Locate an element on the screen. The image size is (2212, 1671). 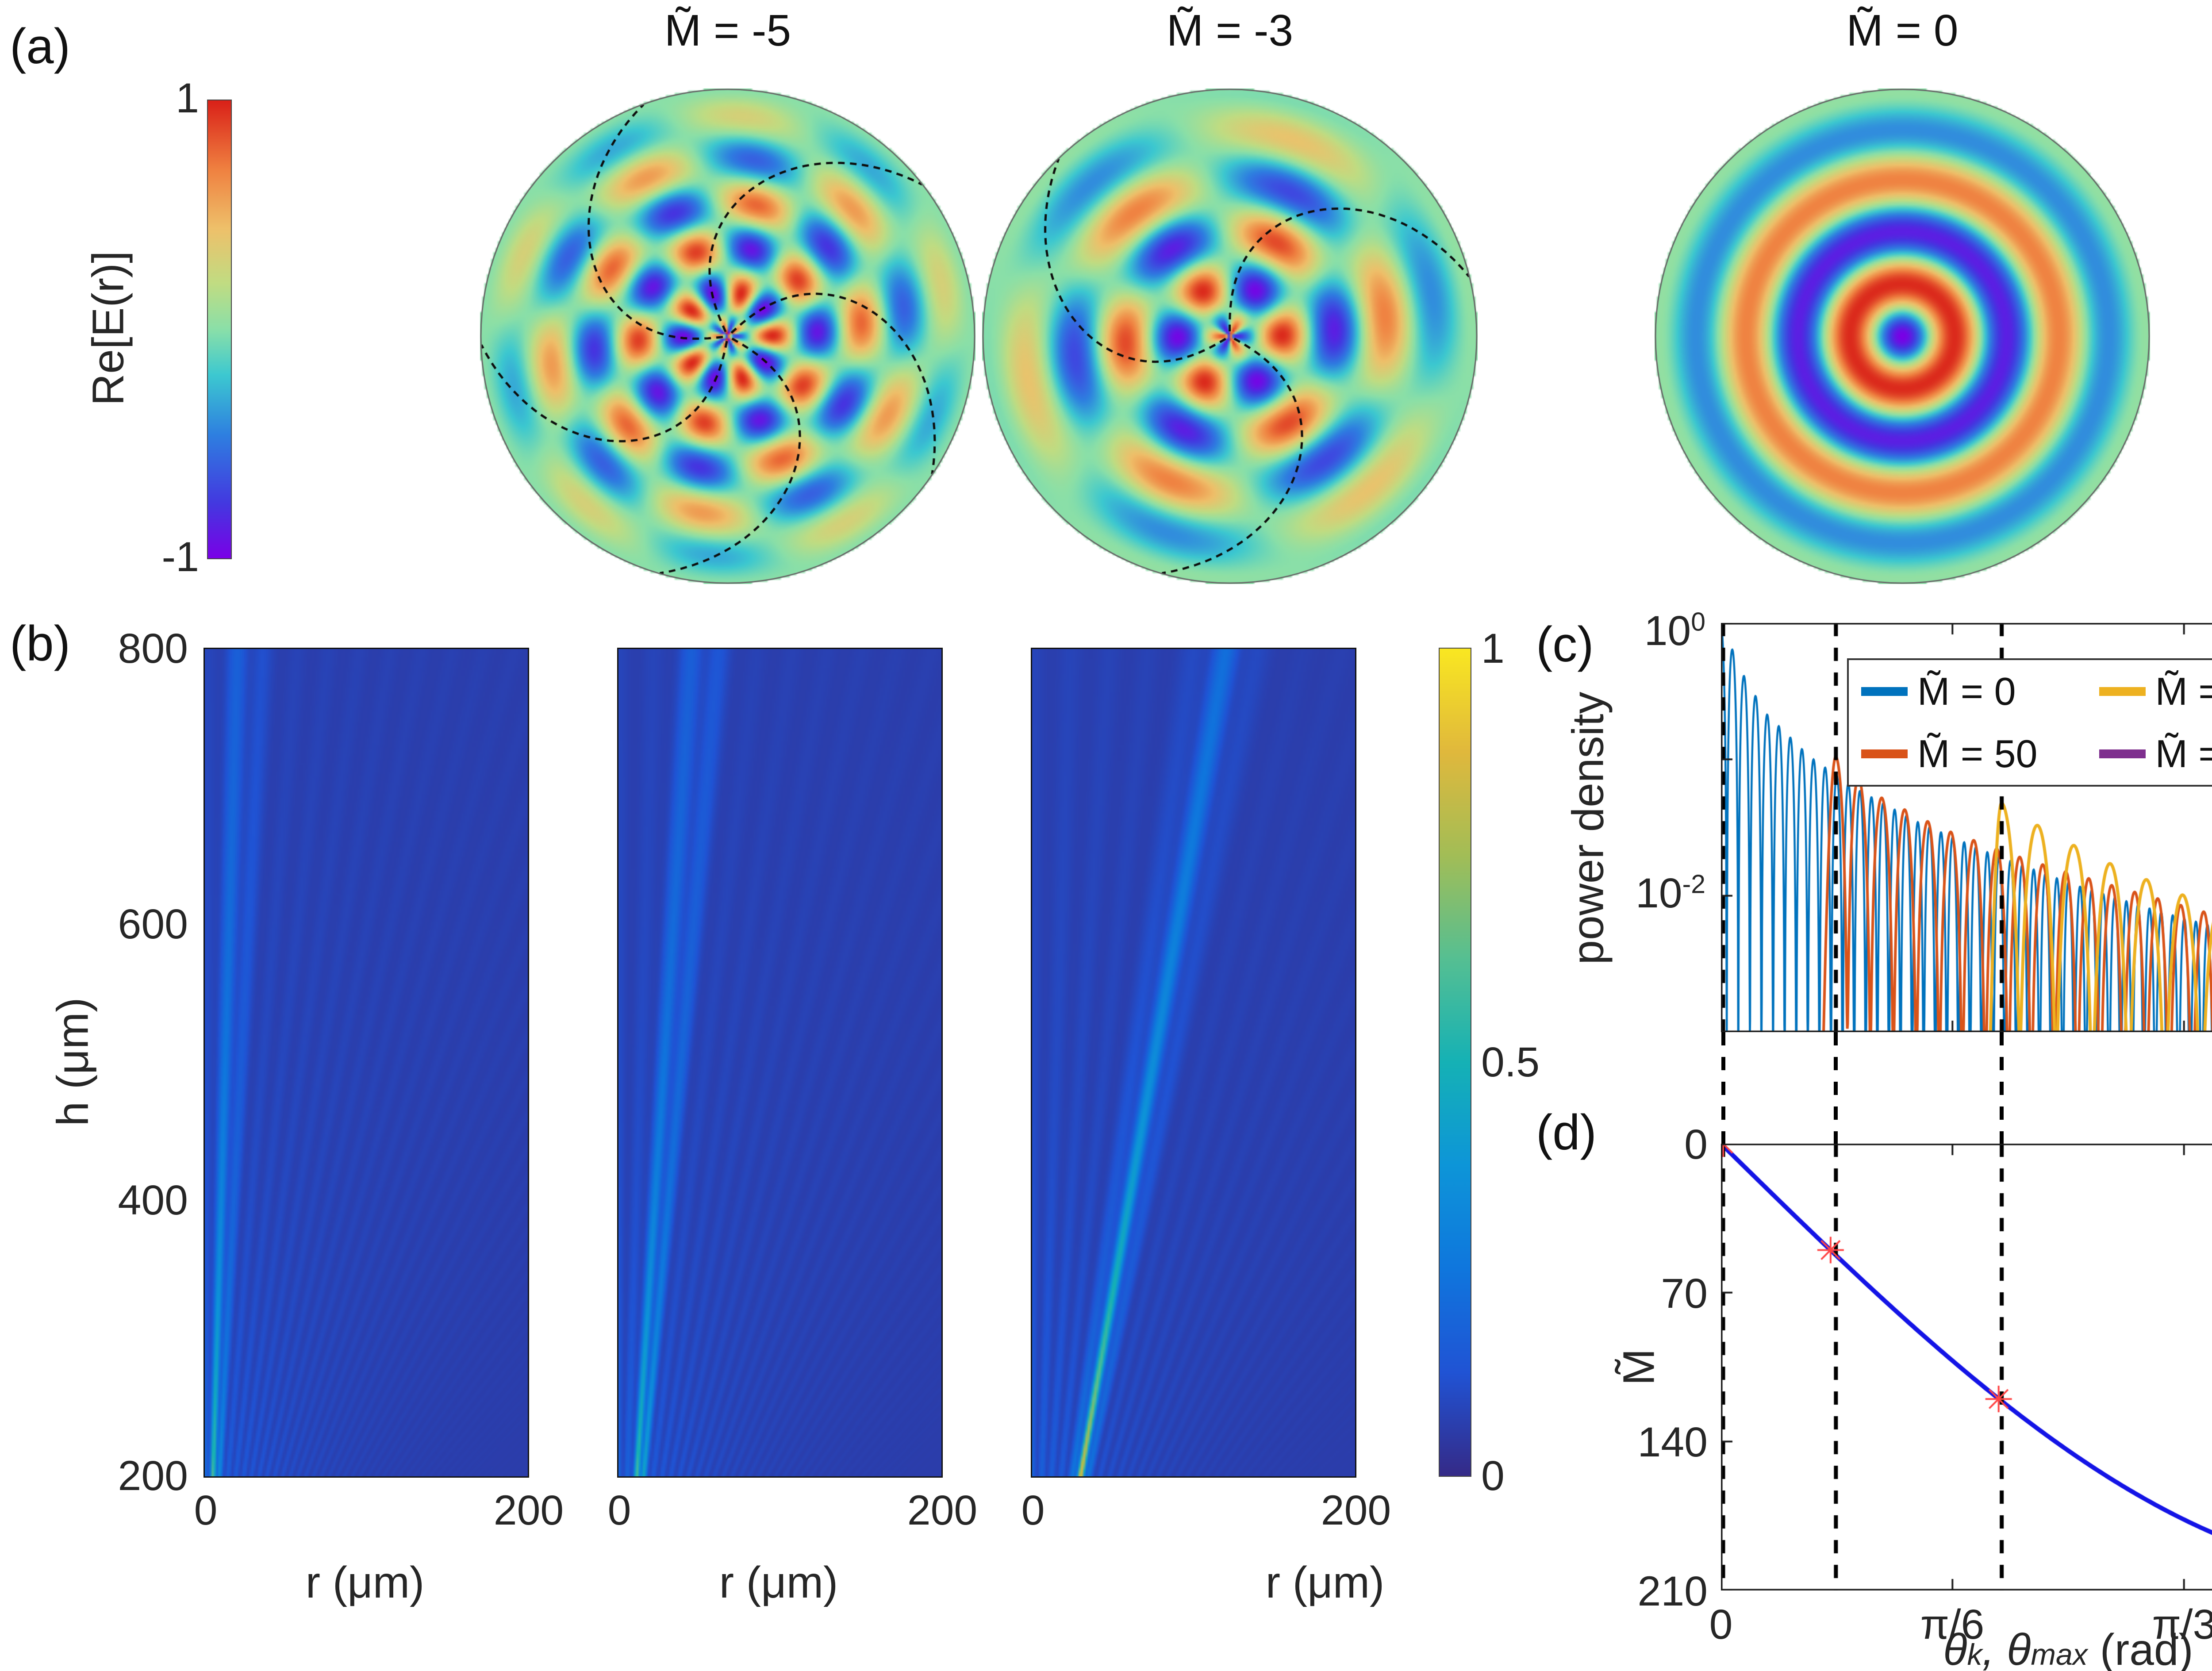
legend-item-m0: M̃ = 0 is located at coordinates (1980, 692).